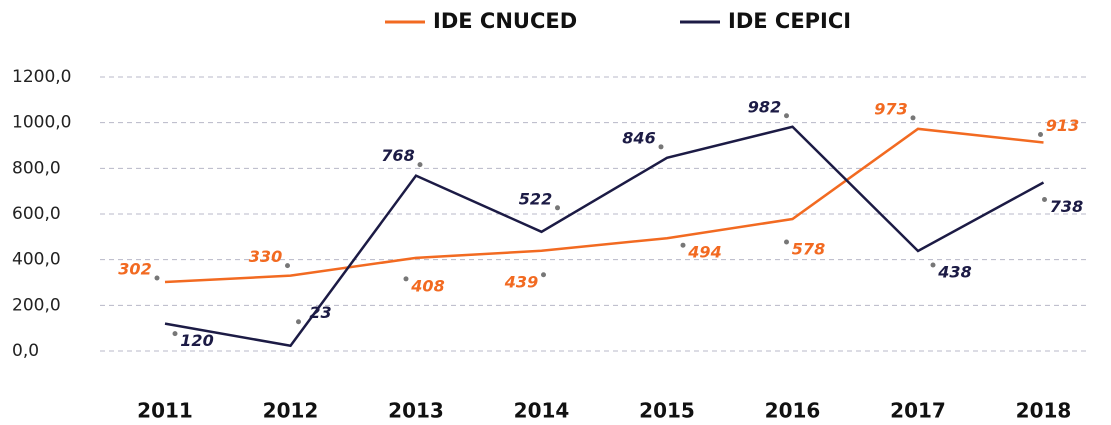  I want to click on data-label: 23, so click(320, 312).